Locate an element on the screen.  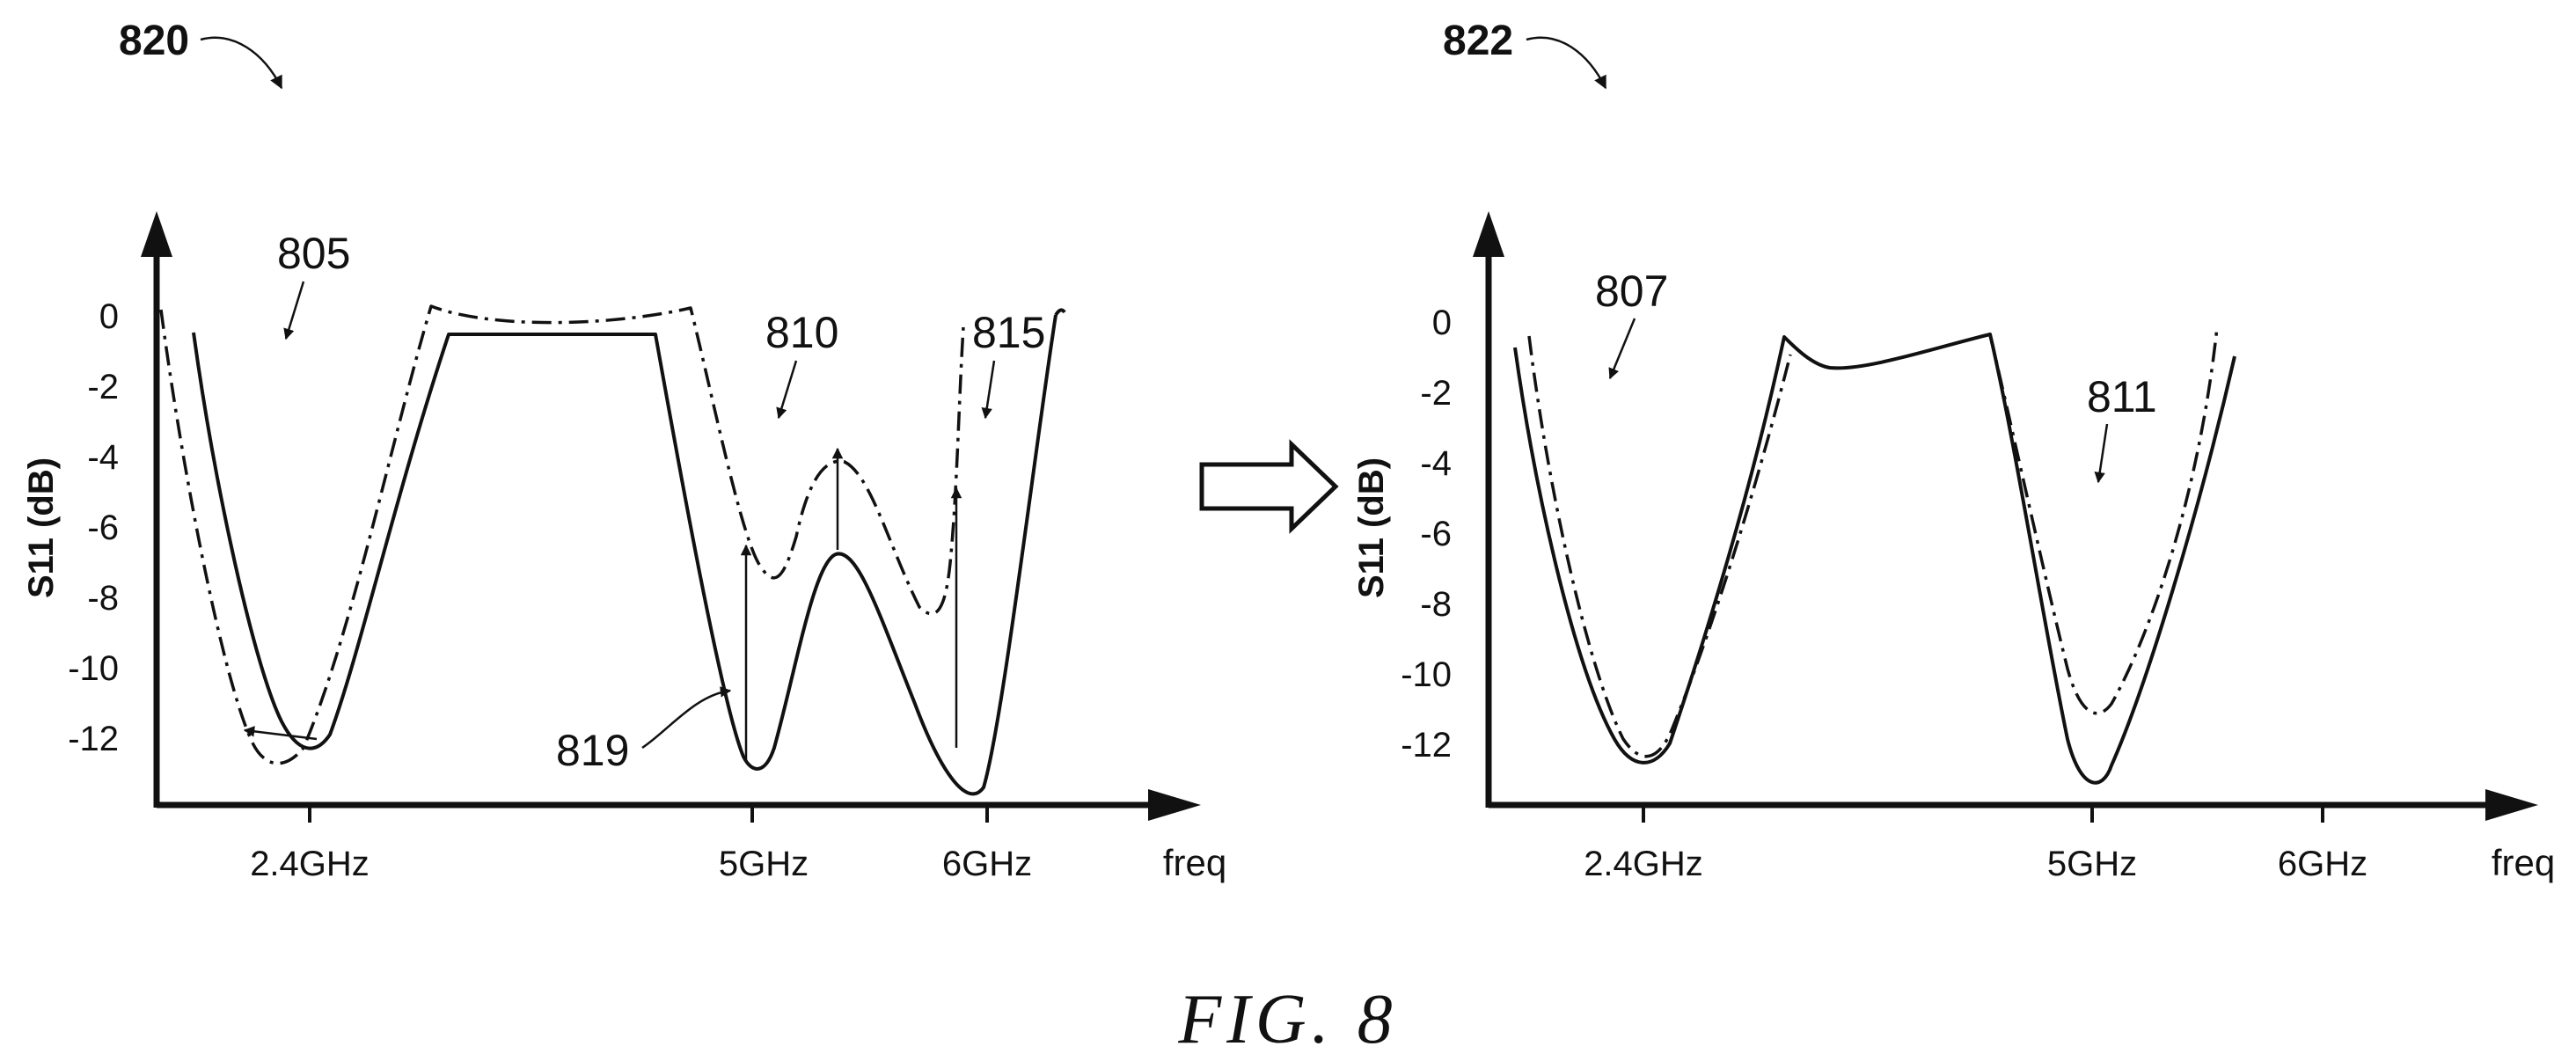
annotation-label: 807 is located at coordinates (1631, 292).